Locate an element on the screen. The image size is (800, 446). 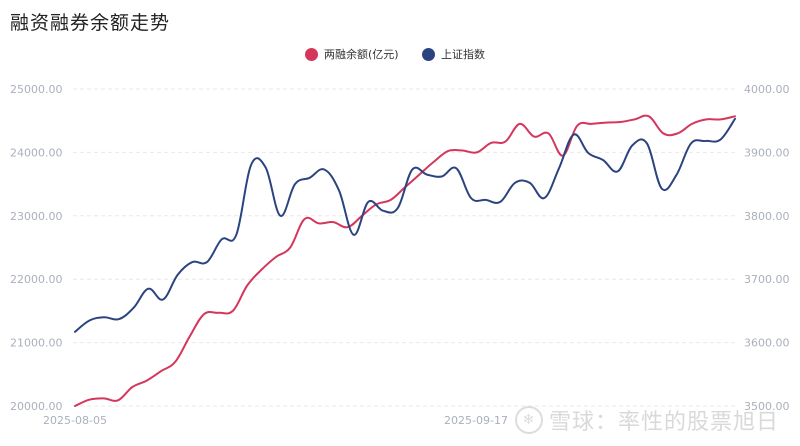
right-axis-tick-label: 3800.00 is located at coordinates (767, 216).